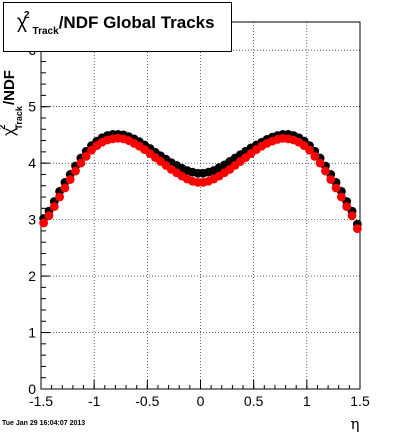  Describe the element at coordinates (32, 107) in the screenshot. I see `y-tick-label: 5` at that location.